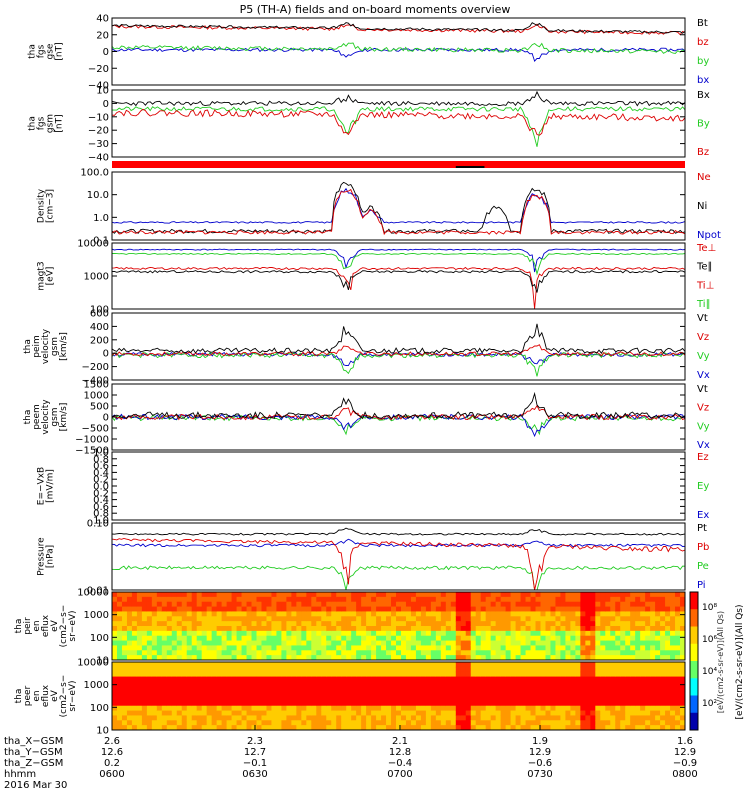 This screenshot has width=750, height=800. Describe the element at coordinates (398, 564) in the screenshot. I see `series-line-red` at that location.